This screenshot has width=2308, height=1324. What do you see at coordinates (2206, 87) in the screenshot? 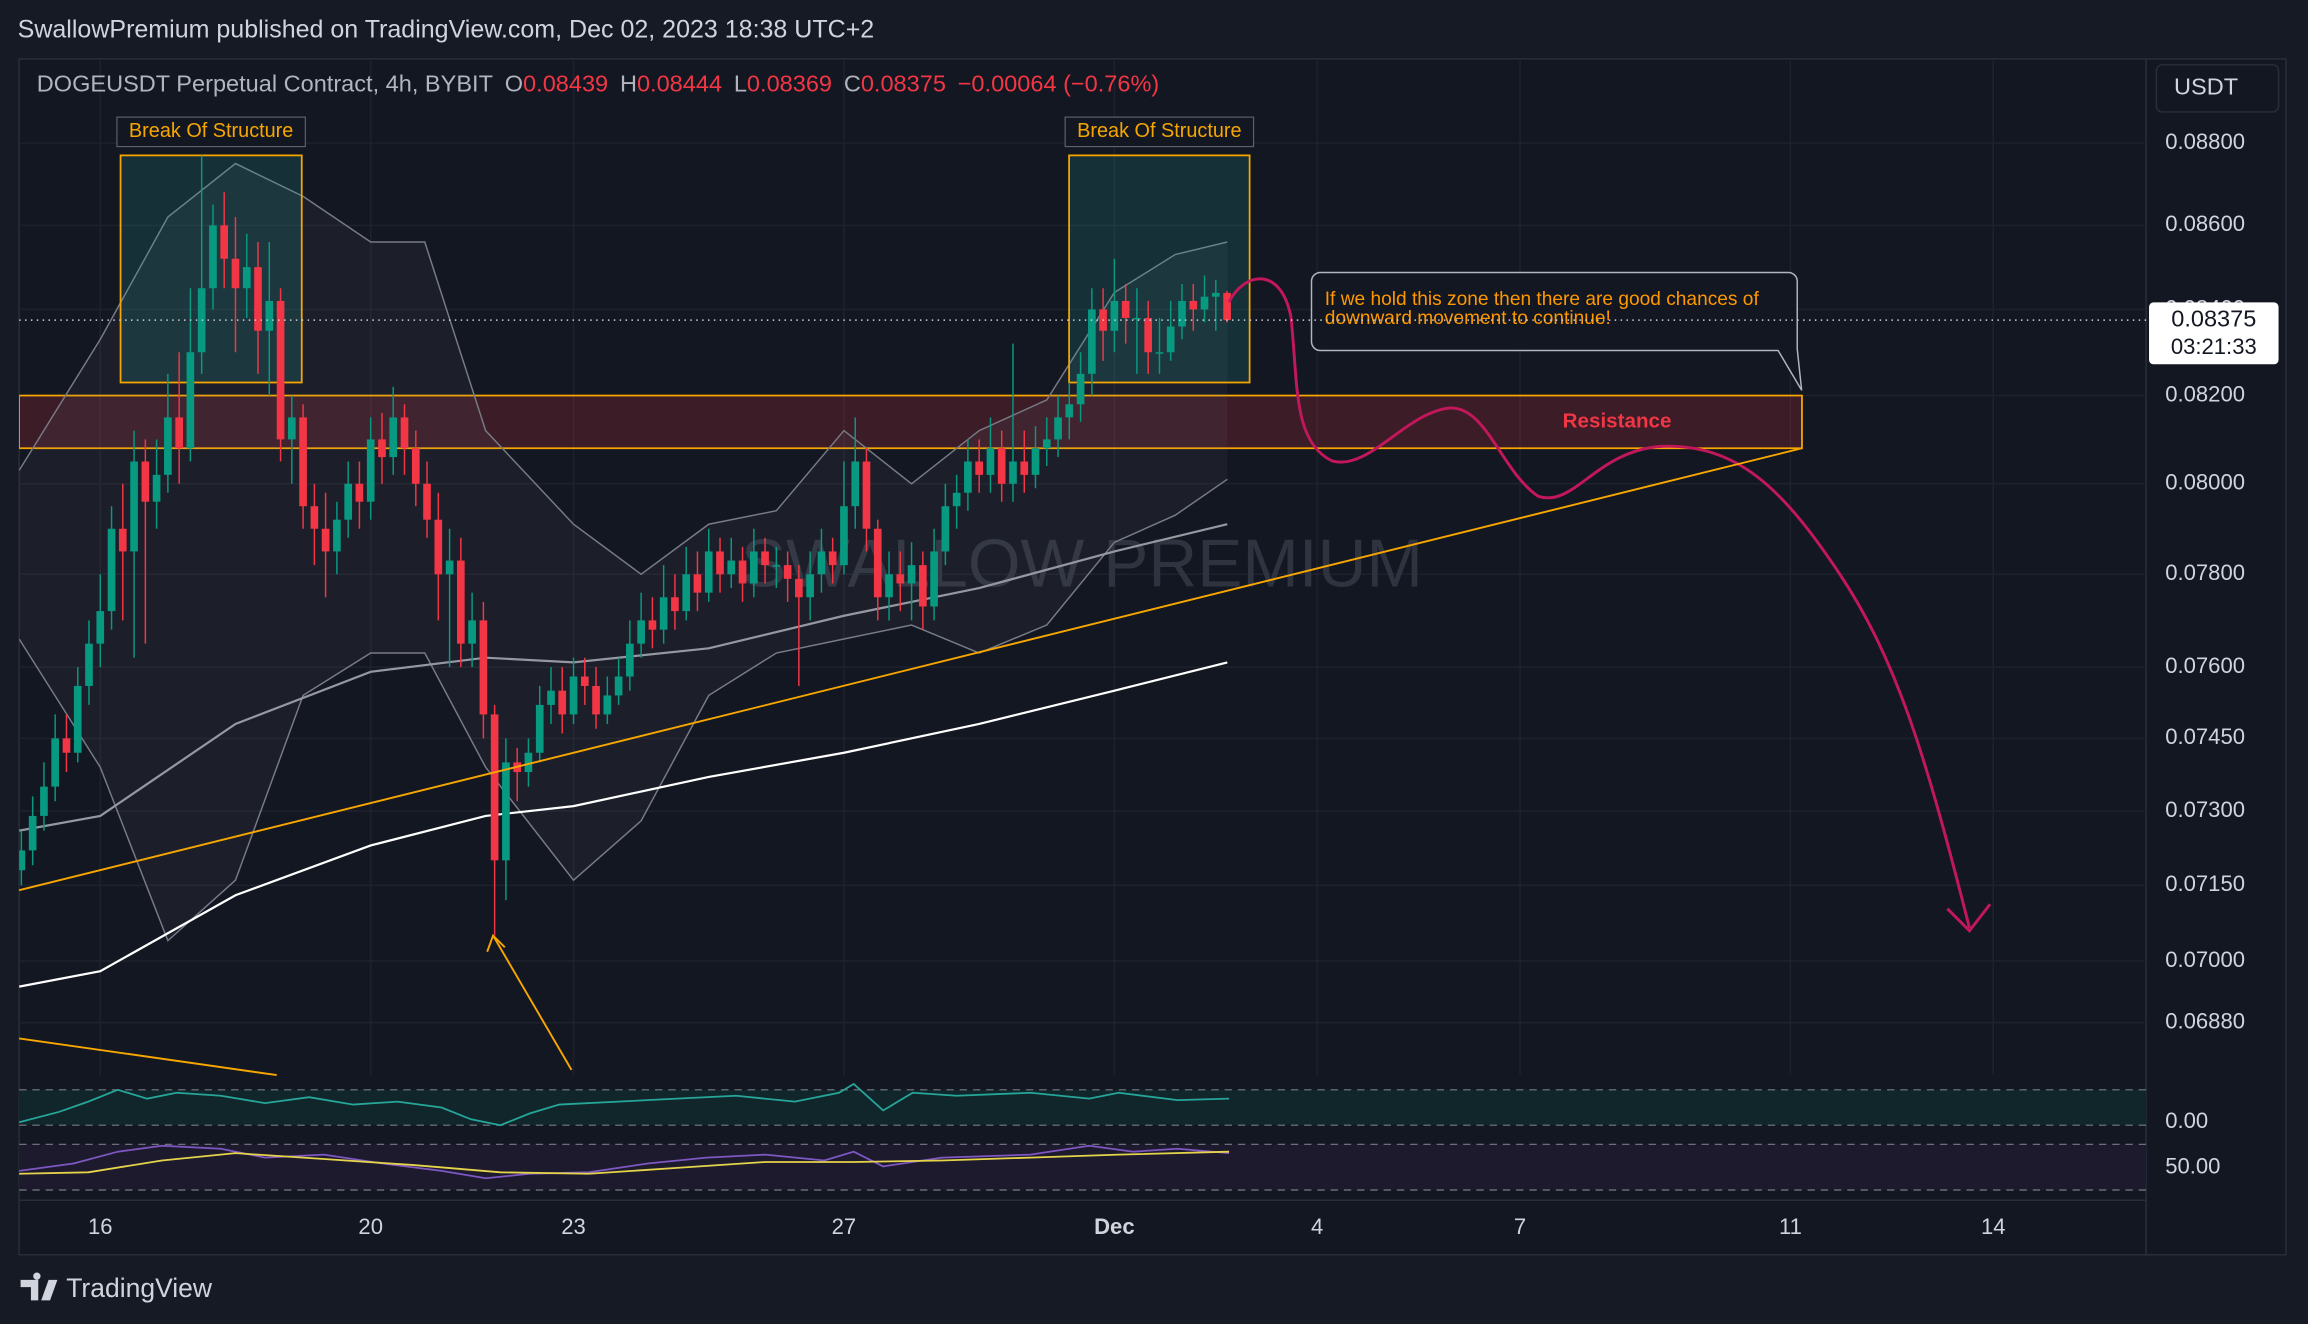
I see `currency: USDT` at bounding box center [2206, 87].